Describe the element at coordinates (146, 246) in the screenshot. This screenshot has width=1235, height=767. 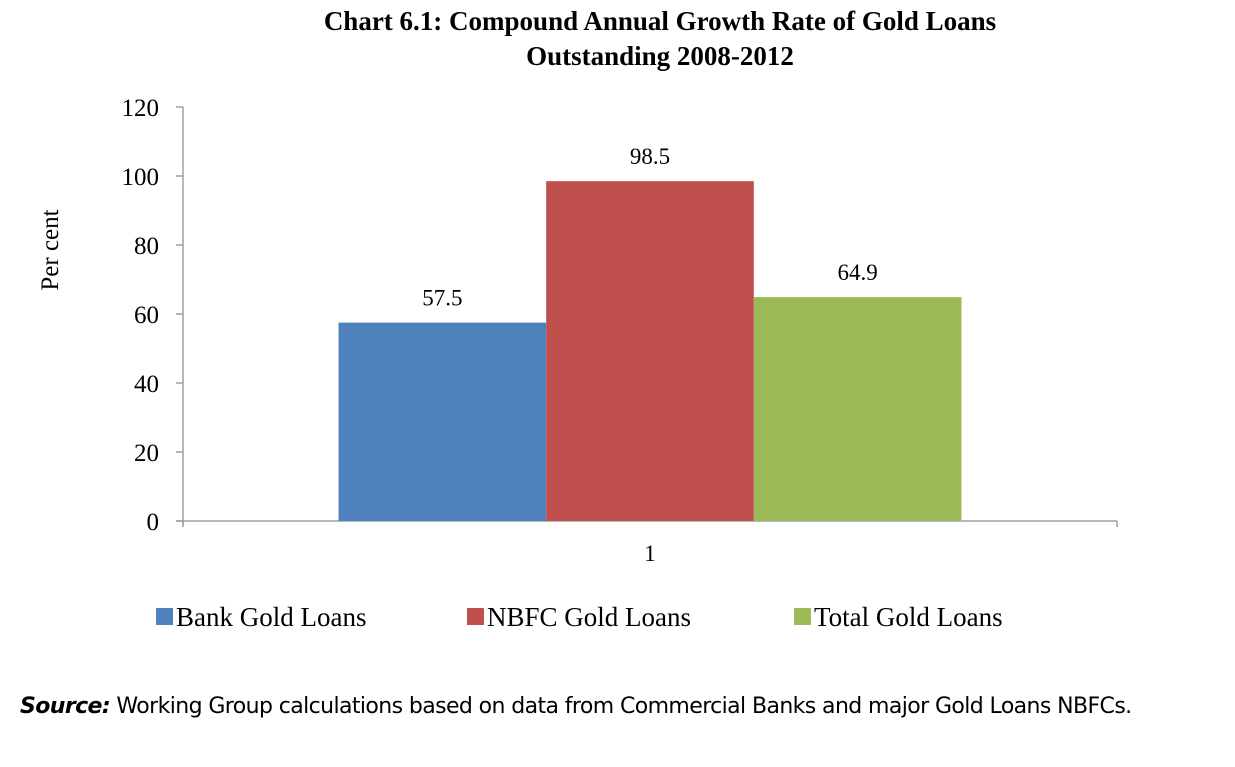
I see `y-tick-label: 80` at that location.